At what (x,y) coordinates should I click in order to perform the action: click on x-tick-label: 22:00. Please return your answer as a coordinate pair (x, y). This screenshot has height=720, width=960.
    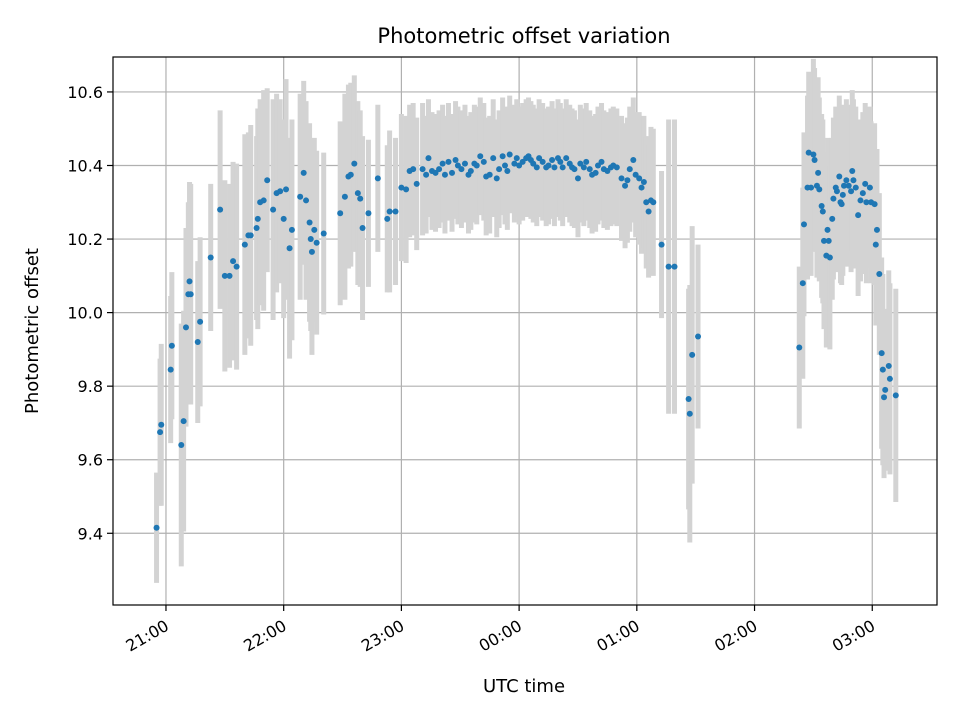
    Looking at the image, I should click on (264, 636).